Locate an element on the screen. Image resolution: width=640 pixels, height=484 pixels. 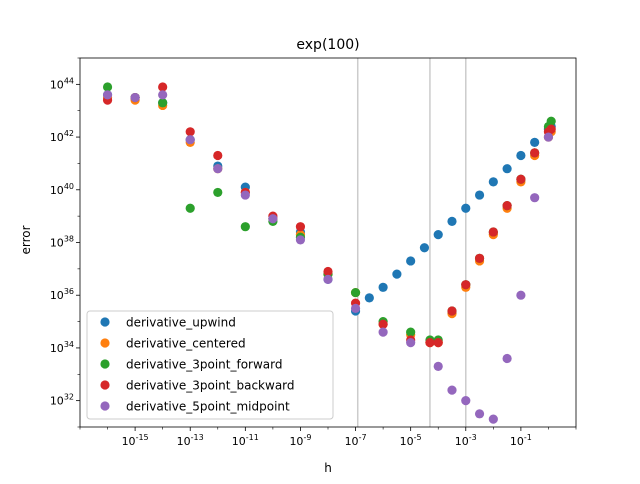
x-tick-label: 10⁻³ is located at coordinates (466, 440).